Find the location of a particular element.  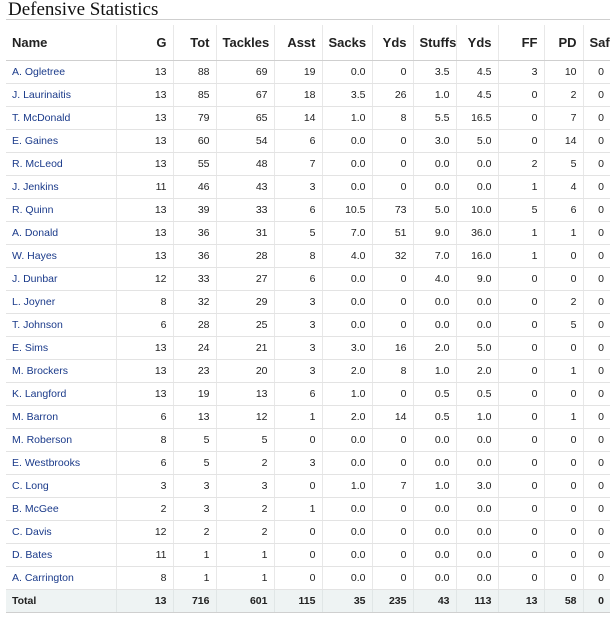

stat-cell: 8 is located at coordinates (393, 118).